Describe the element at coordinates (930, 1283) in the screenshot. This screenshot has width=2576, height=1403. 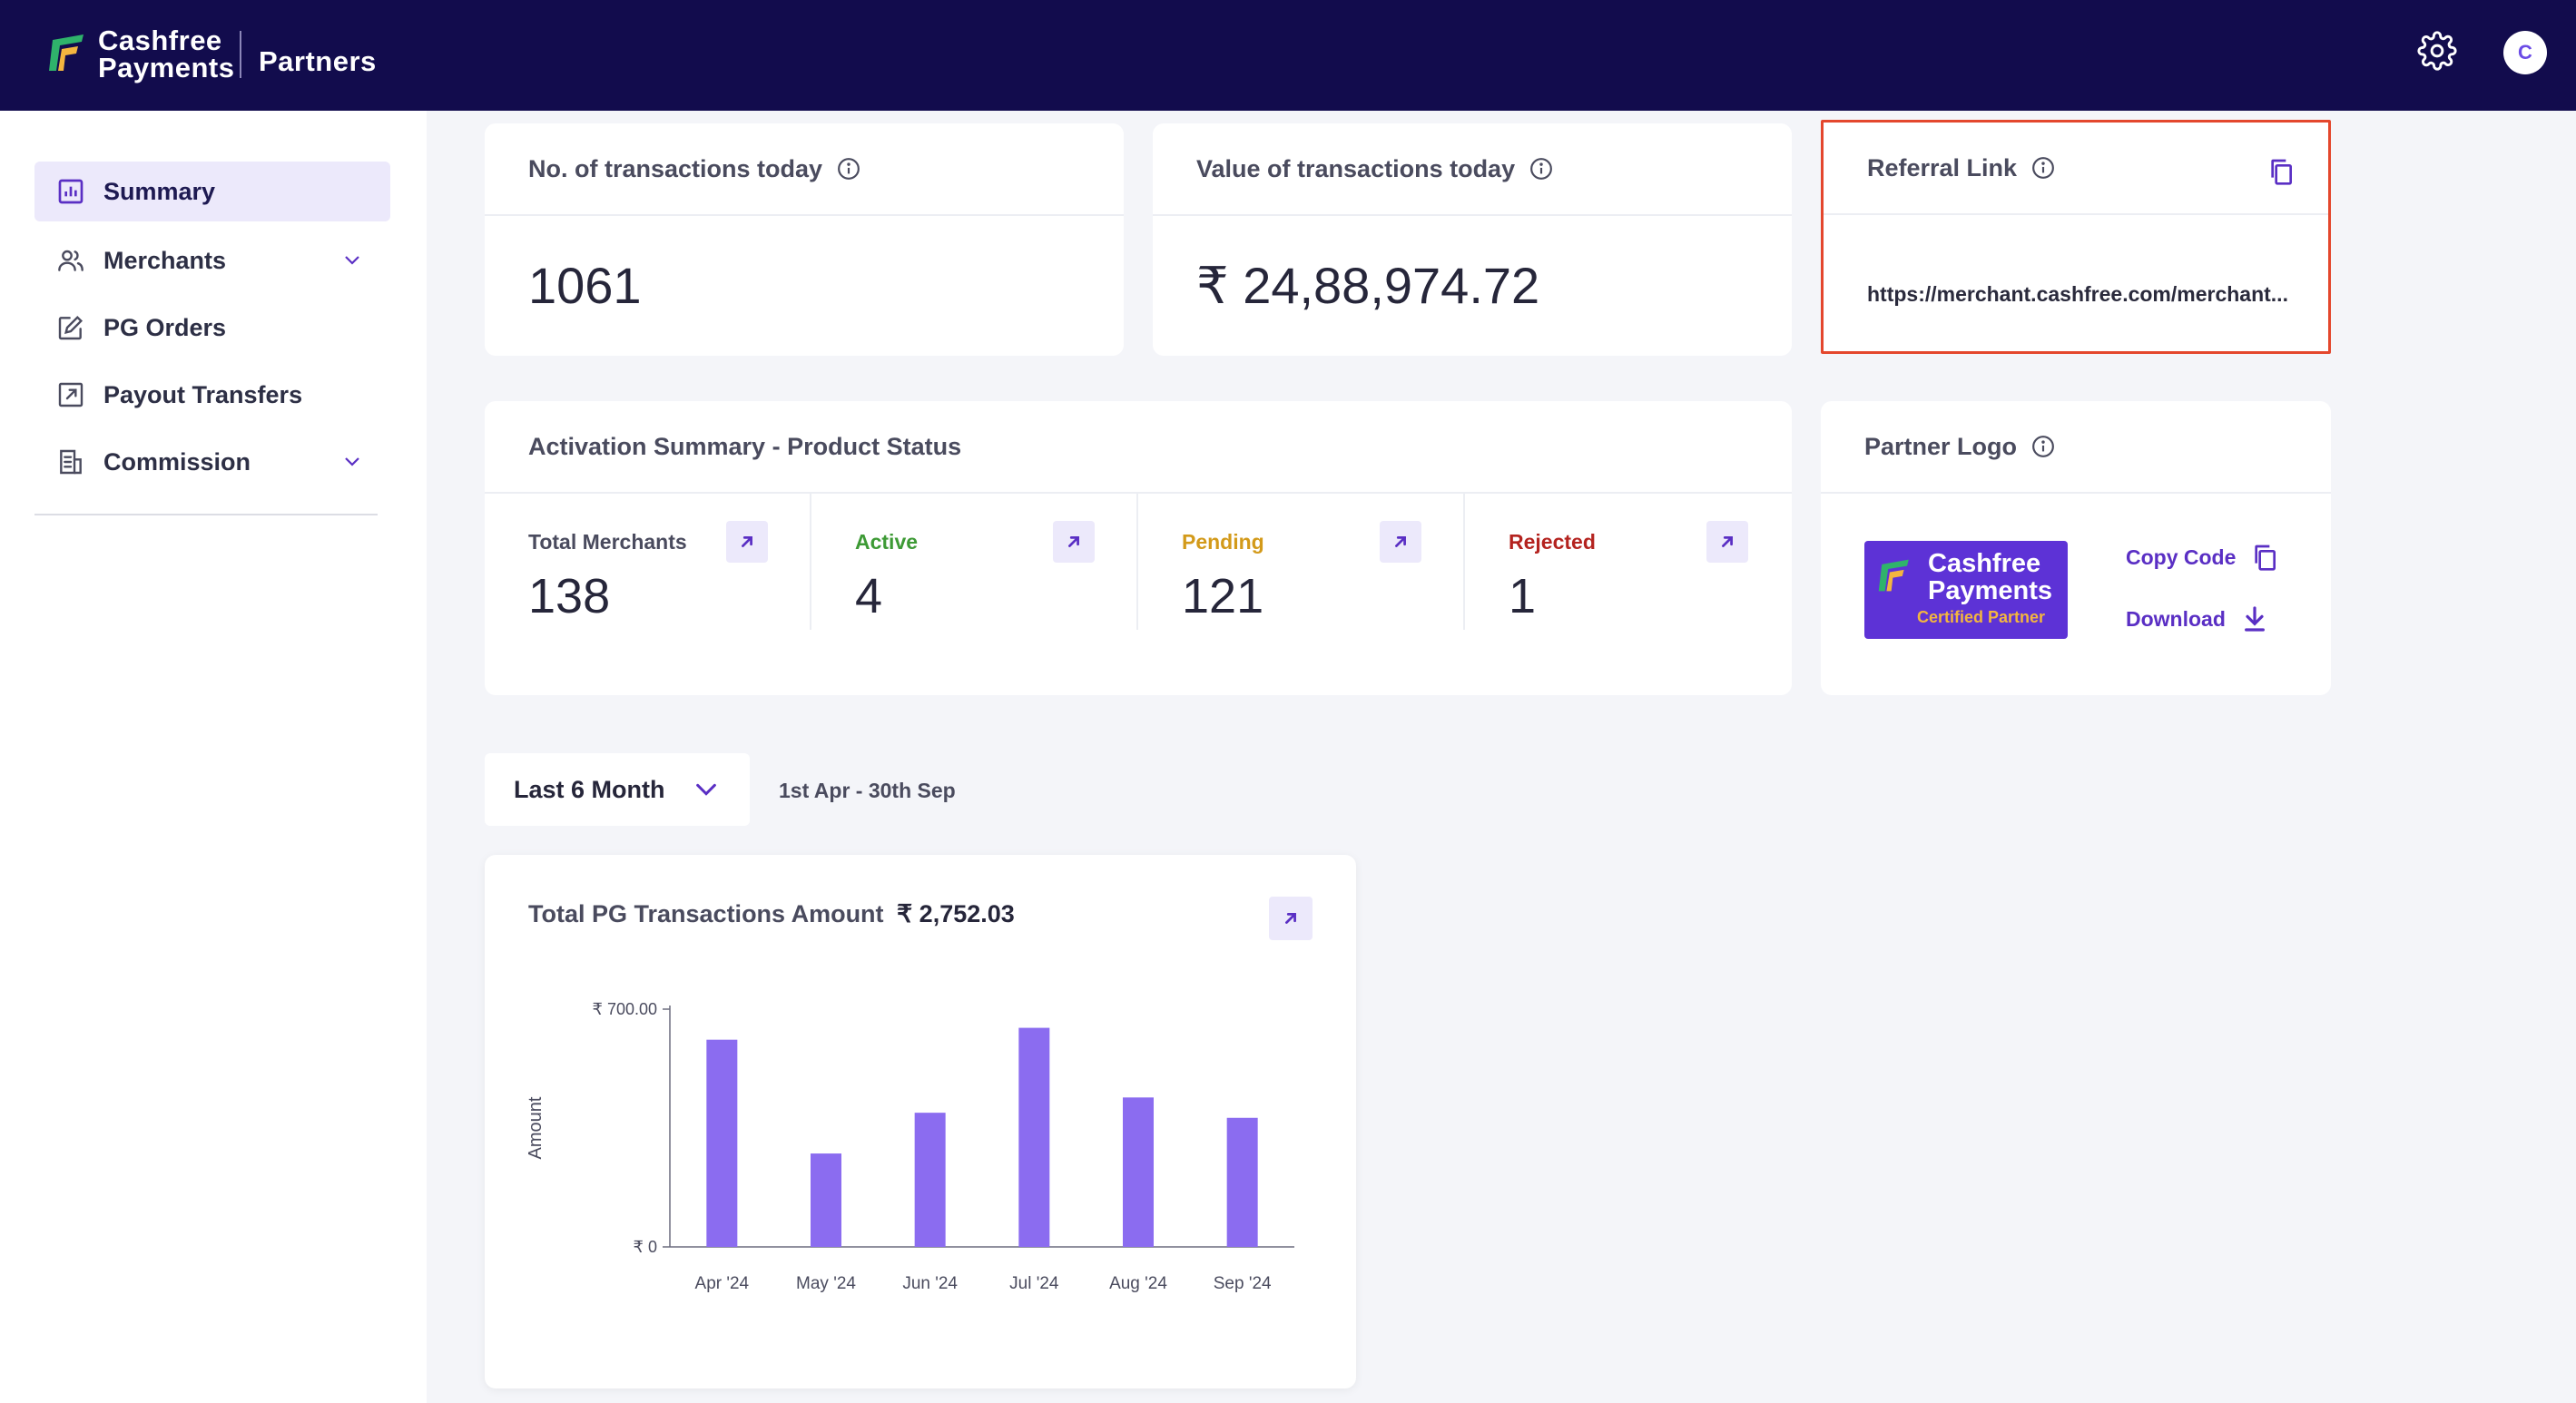
I see `x-tick-label: Jun '24` at that location.